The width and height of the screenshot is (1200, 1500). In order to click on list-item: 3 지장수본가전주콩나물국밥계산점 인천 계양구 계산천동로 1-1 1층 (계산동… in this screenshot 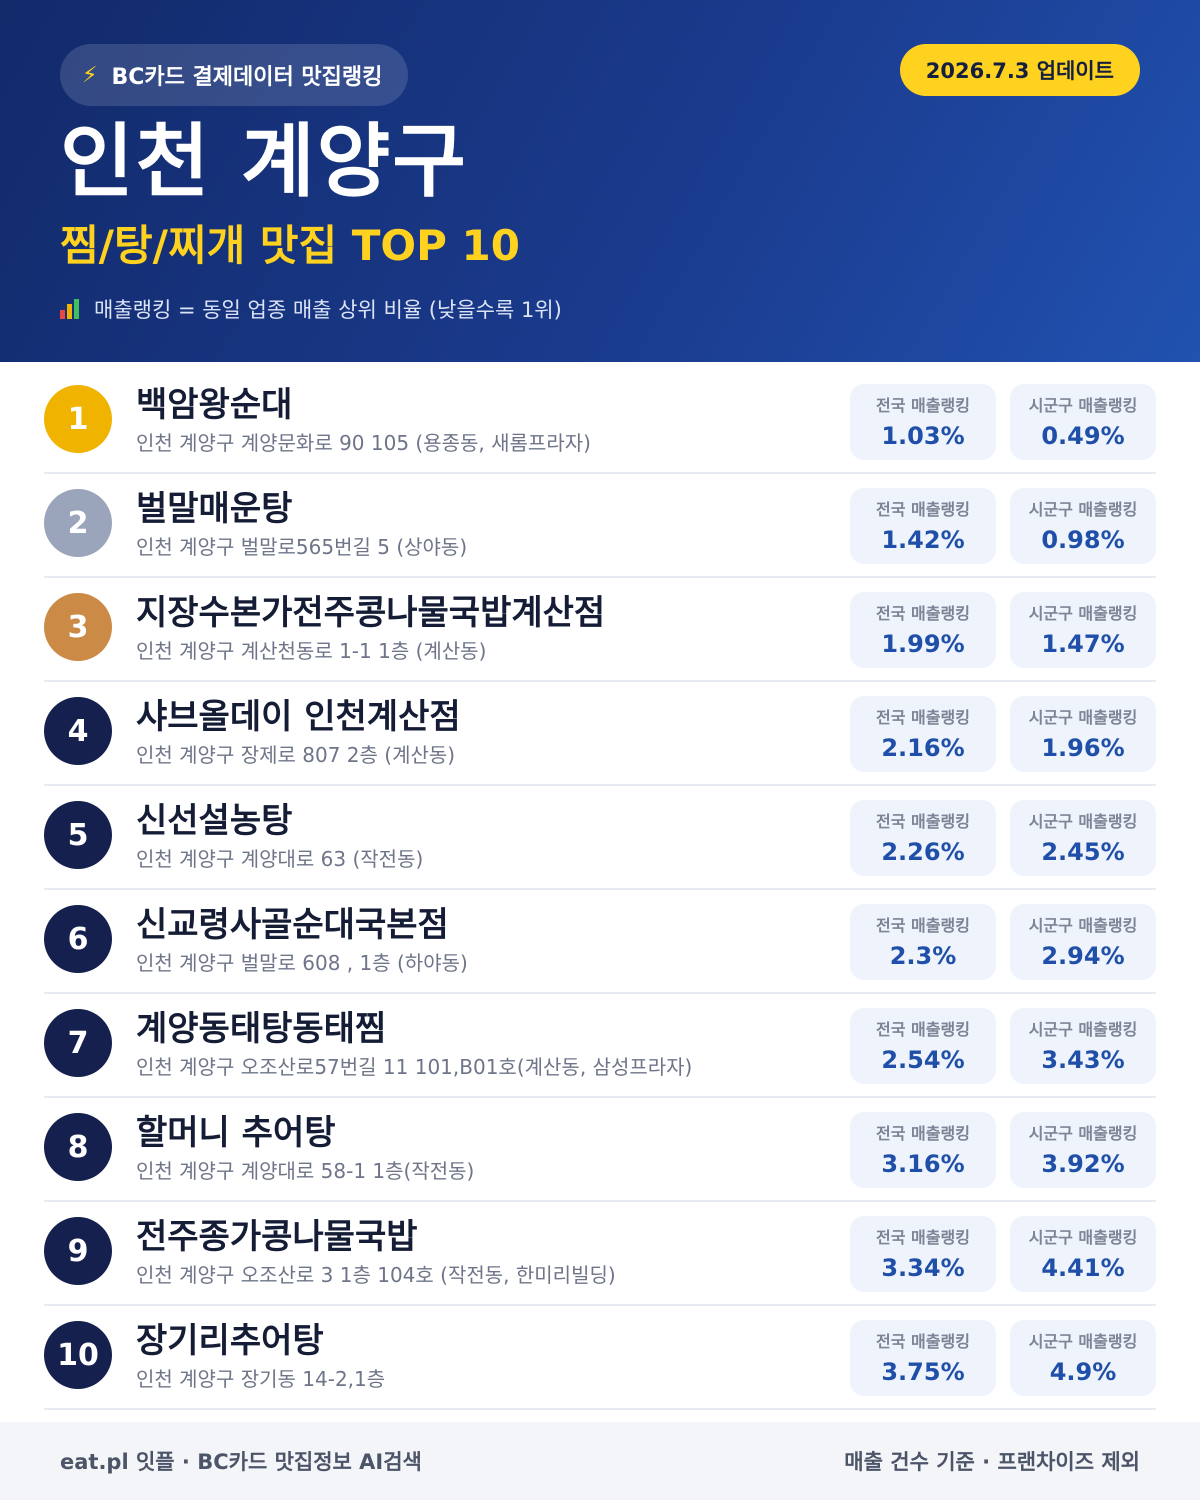, I will do `click(600, 630)`.